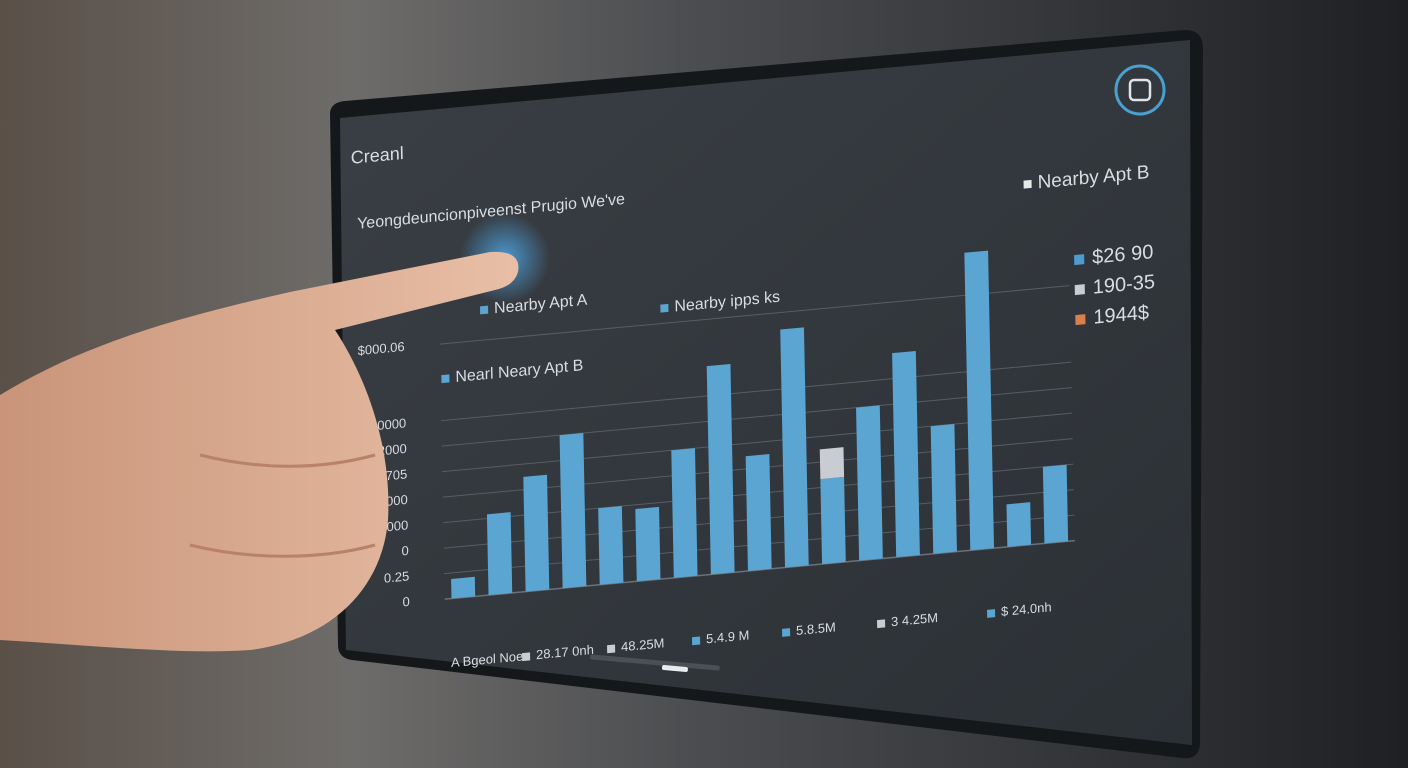  Describe the element at coordinates (282, 505) in the screenshot. I see `hand-creases` at that location.